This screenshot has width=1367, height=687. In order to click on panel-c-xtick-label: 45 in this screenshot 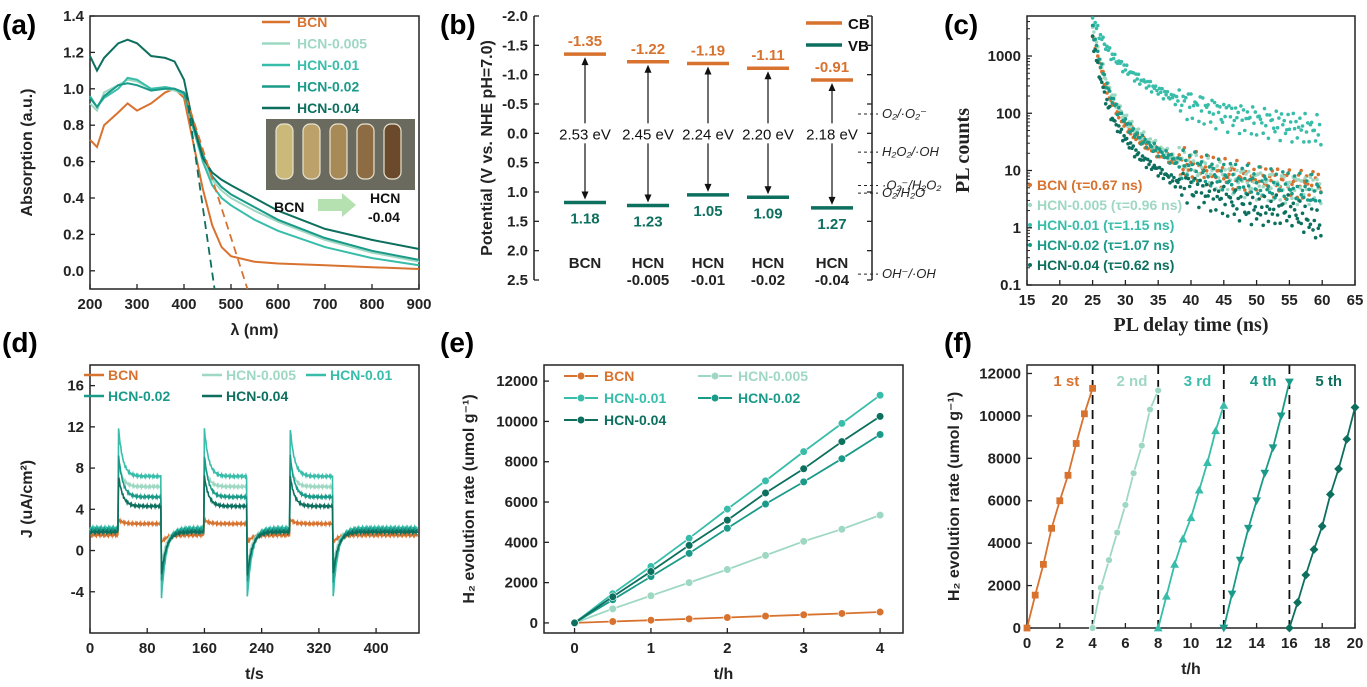, I will do `click(1223, 300)`.